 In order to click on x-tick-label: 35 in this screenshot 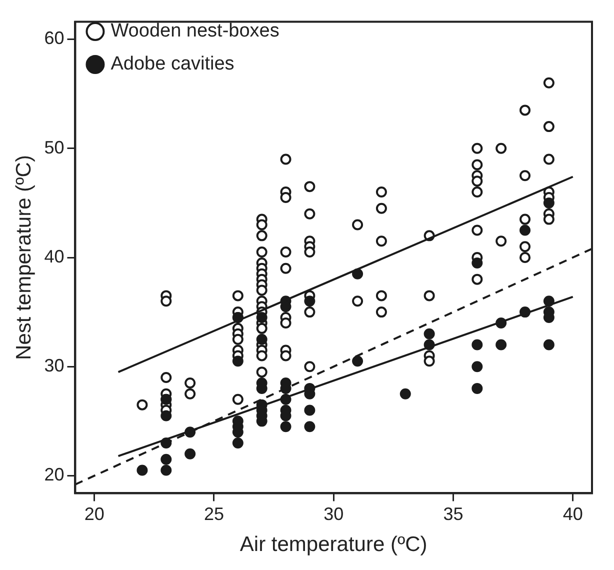, I will do `click(453, 514)`.